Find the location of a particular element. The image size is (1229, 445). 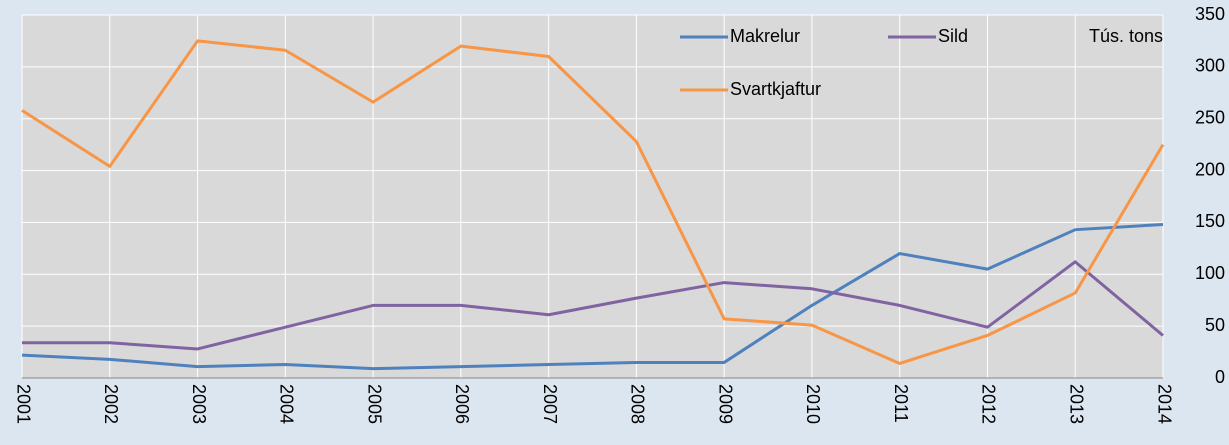

x-tick-label: 2008 is located at coordinates (638, 404).